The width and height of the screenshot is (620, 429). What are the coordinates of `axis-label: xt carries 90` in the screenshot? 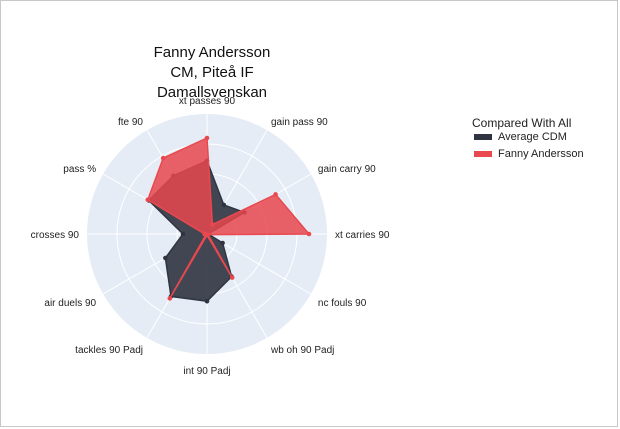 It's located at (362, 235).